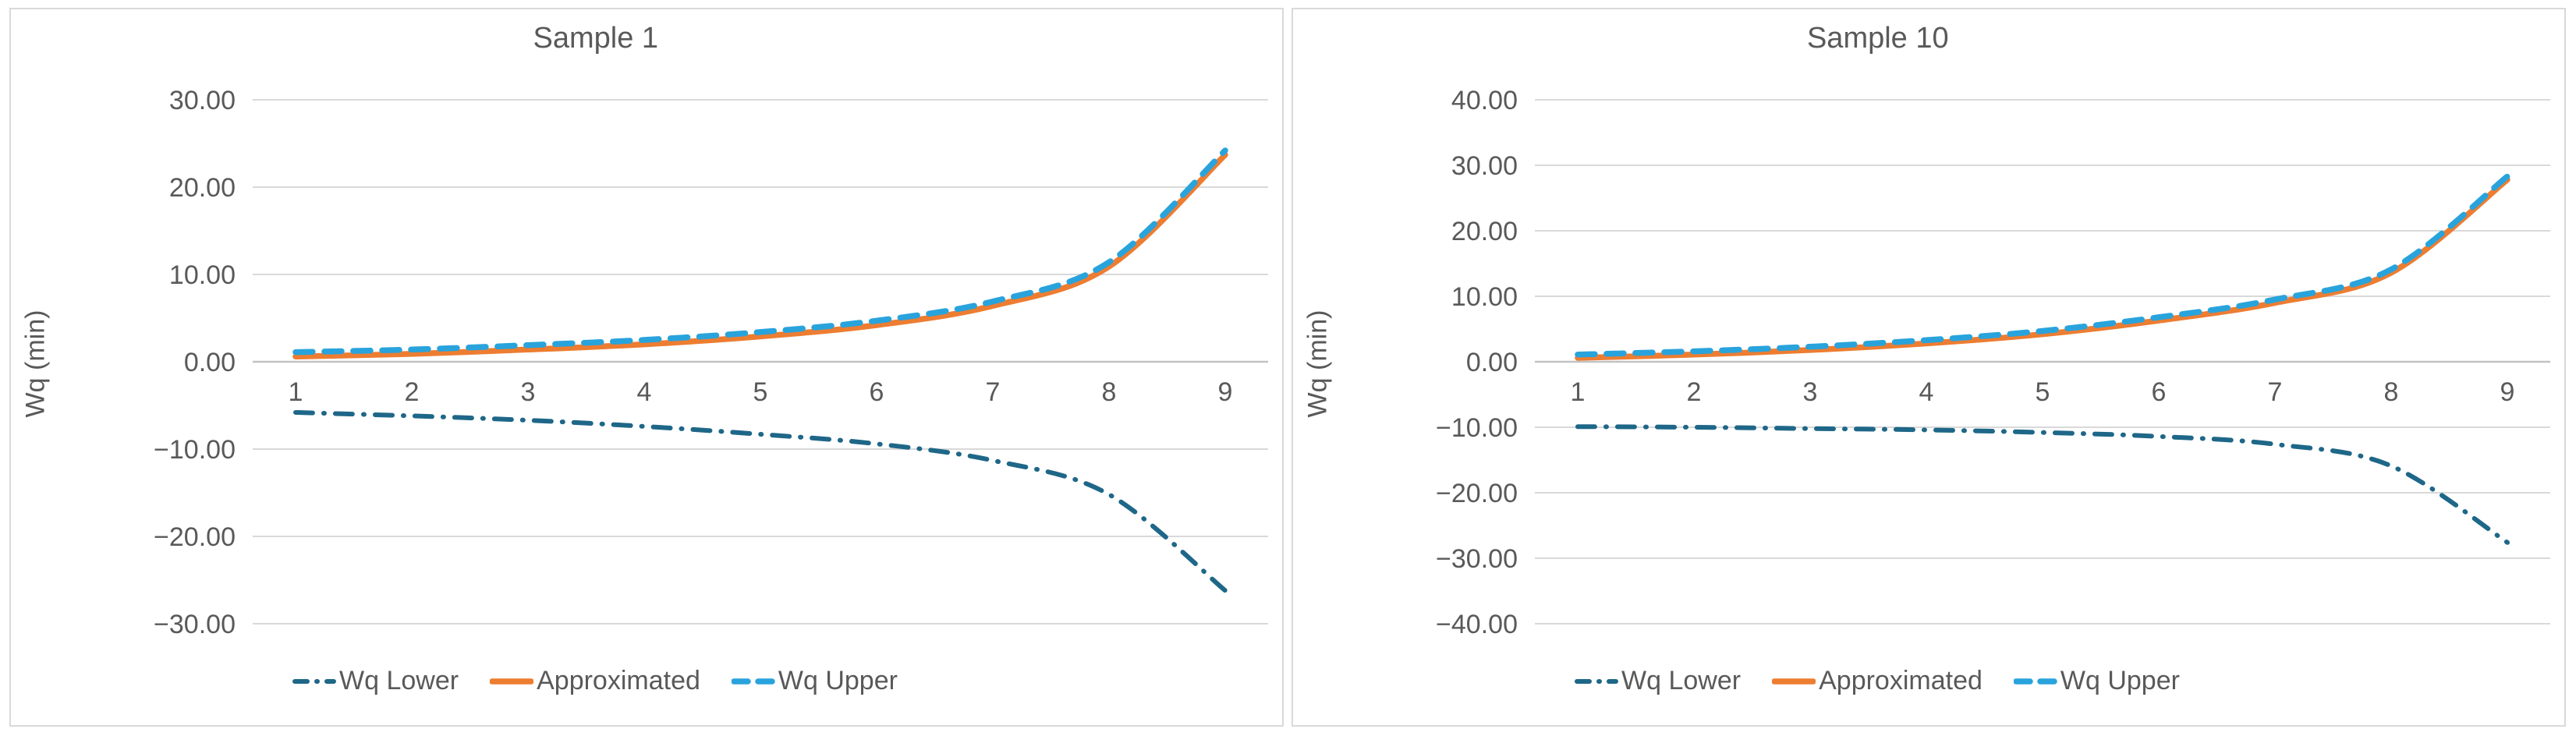 The height and width of the screenshot is (736, 2576). I want to click on chart-title: Sample 1, so click(596, 38).